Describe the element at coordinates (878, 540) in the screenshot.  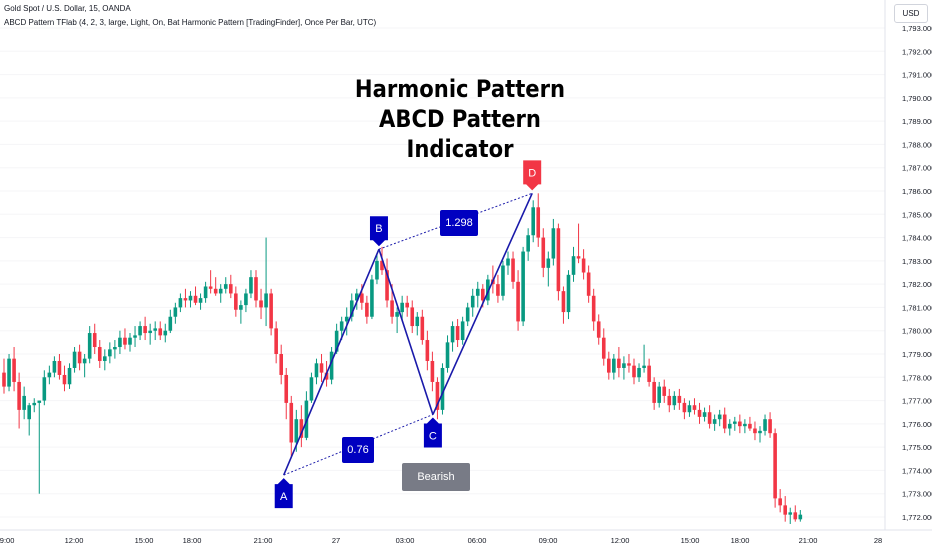
I see `time-tick-label: 28` at that location.